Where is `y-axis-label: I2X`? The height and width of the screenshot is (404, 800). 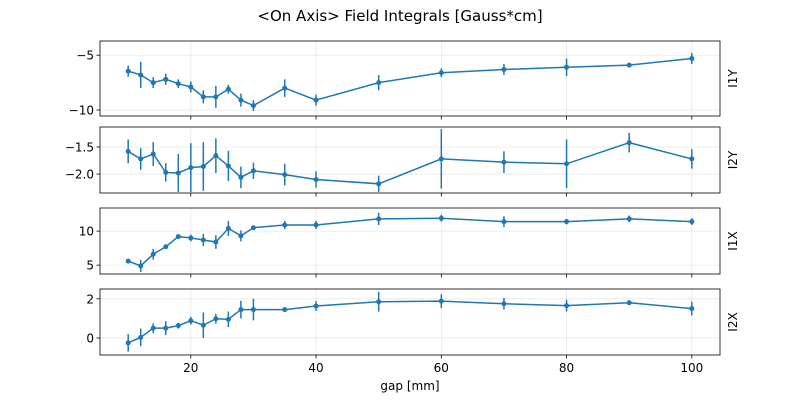 y-axis-label: I2X is located at coordinates (733, 321).